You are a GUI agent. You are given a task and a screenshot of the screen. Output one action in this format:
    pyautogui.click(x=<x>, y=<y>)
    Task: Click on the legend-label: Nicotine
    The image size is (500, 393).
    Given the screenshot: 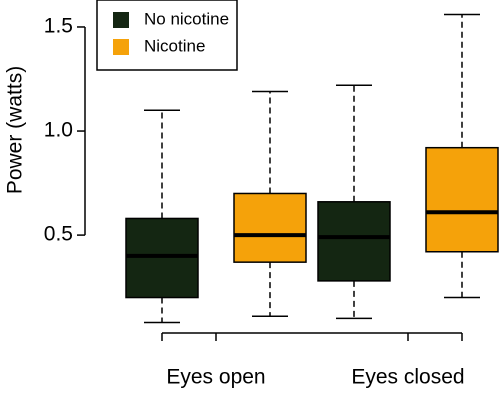 What is the action you would take?
    pyautogui.click(x=174, y=45)
    